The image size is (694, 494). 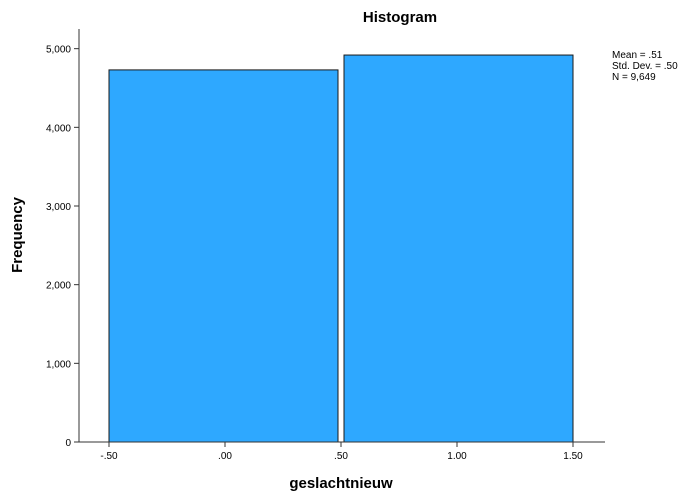 I want to click on y-tick-label: 1,000, so click(x=58, y=364).